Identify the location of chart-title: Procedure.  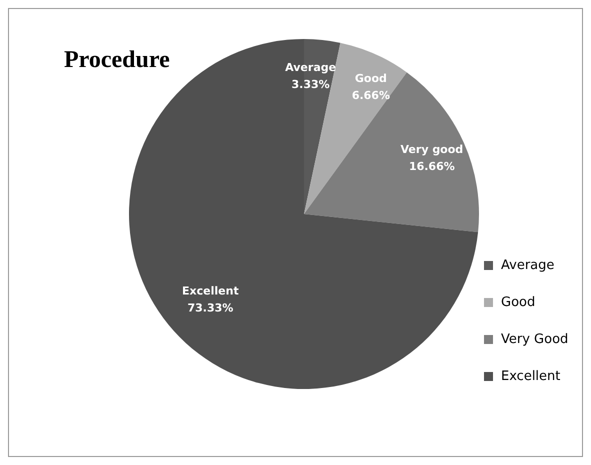
(117, 60).